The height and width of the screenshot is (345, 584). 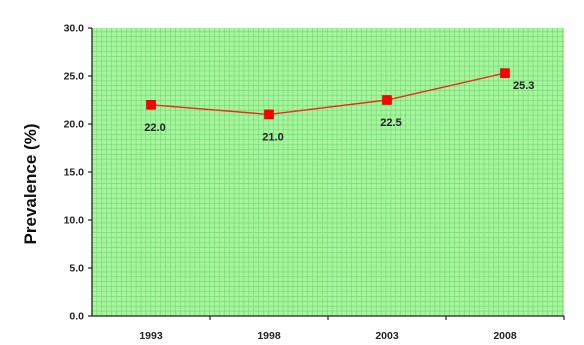 I want to click on y-tick-label: 0.0, so click(x=76, y=317).